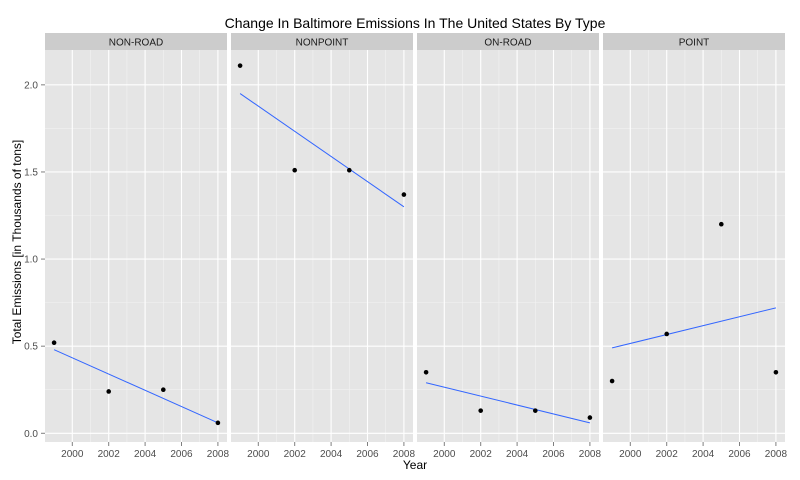  Describe the element at coordinates (31, 260) in the screenshot. I see `y-tick-label: 1.0` at that location.